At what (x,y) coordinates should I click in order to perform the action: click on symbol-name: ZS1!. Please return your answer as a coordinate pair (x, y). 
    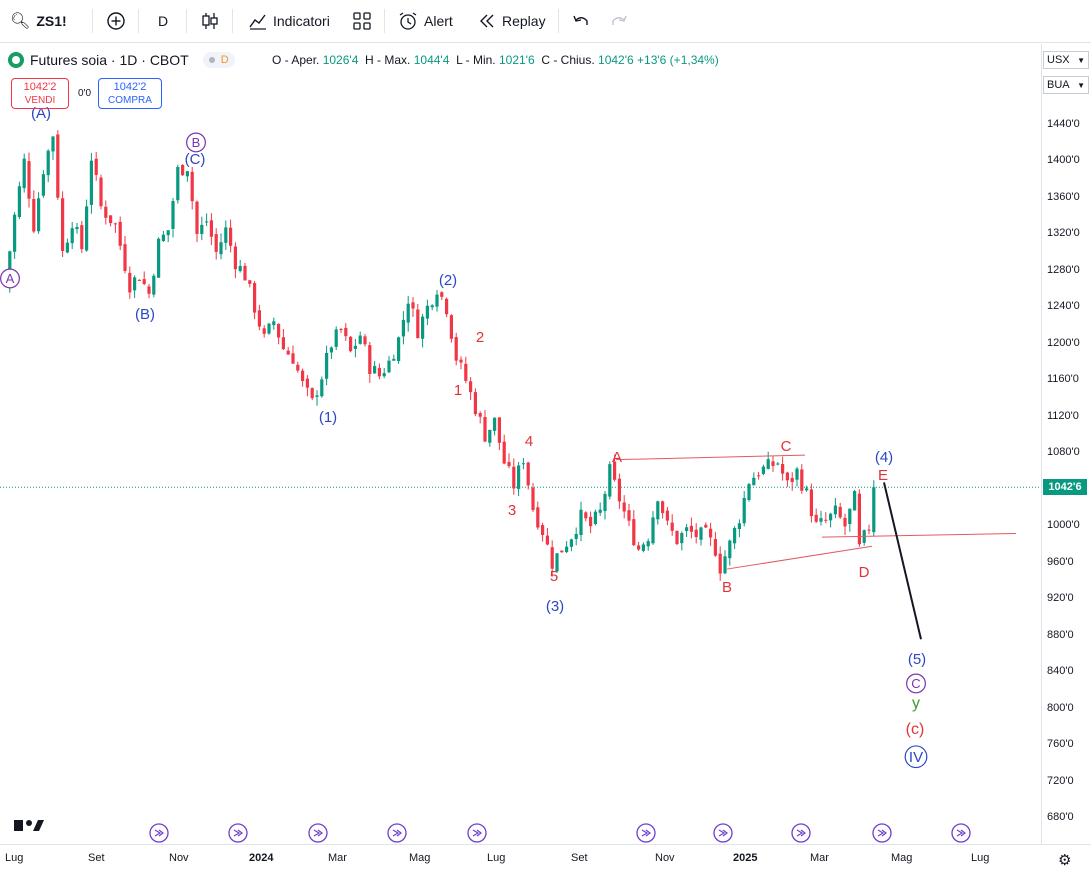
    Looking at the image, I should click on (51, 21).